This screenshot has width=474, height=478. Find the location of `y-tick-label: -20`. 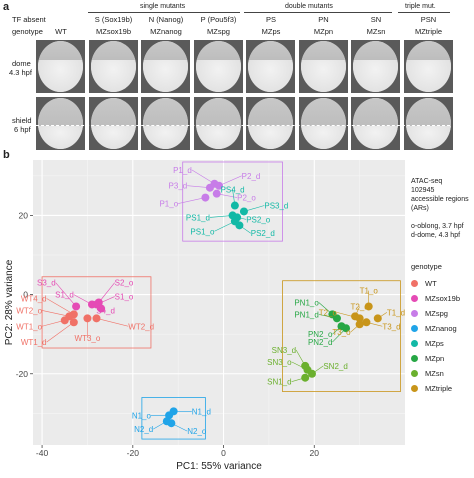

y-tick-label: -20 is located at coordinates (22, 374).